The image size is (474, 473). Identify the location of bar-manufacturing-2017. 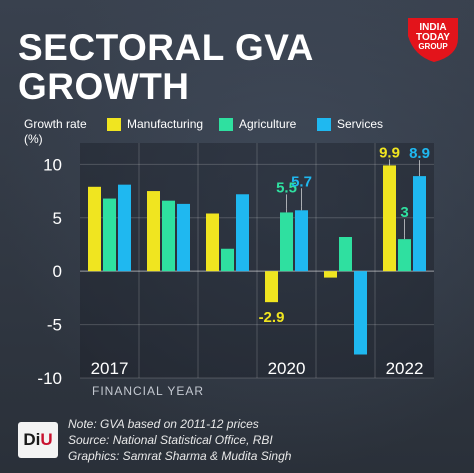
(94, 229).